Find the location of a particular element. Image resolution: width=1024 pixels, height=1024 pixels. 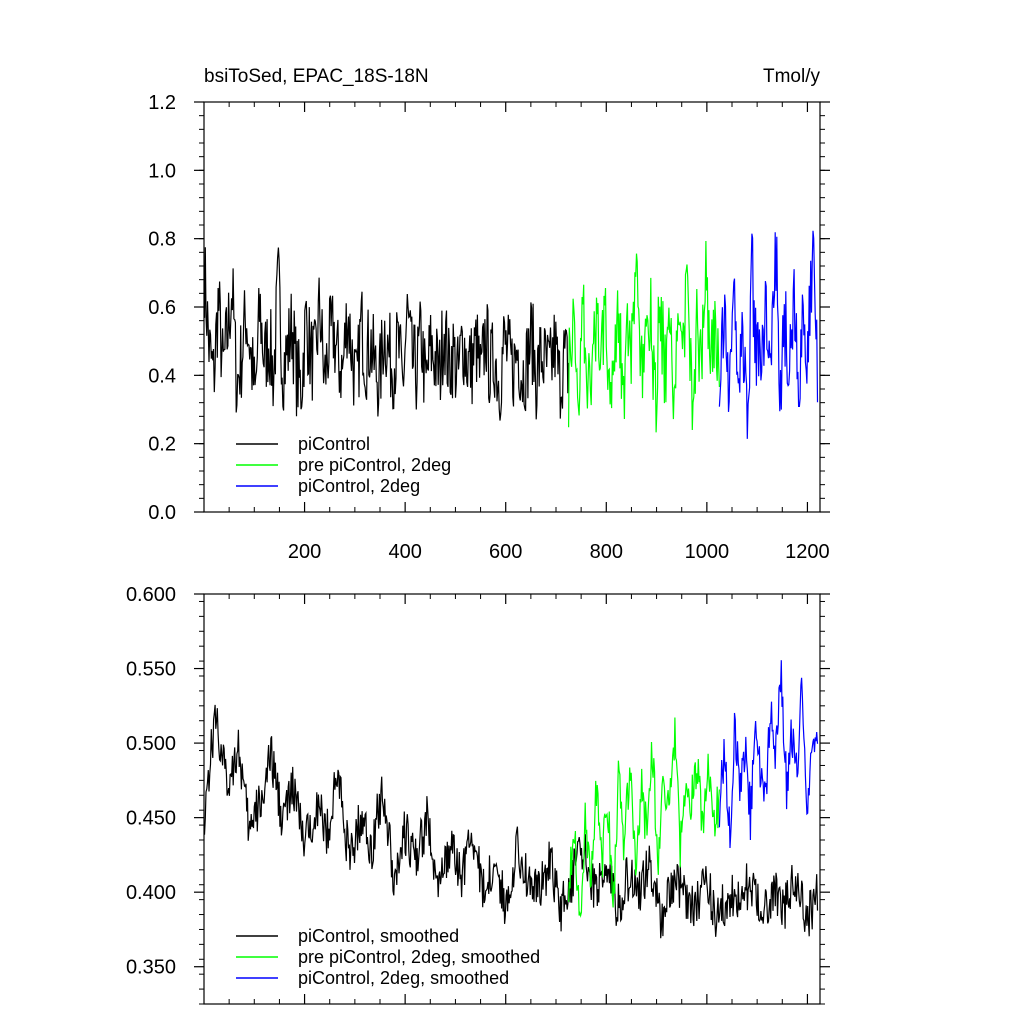

x-tick-label: 400 is located at coordinates (404, 552).